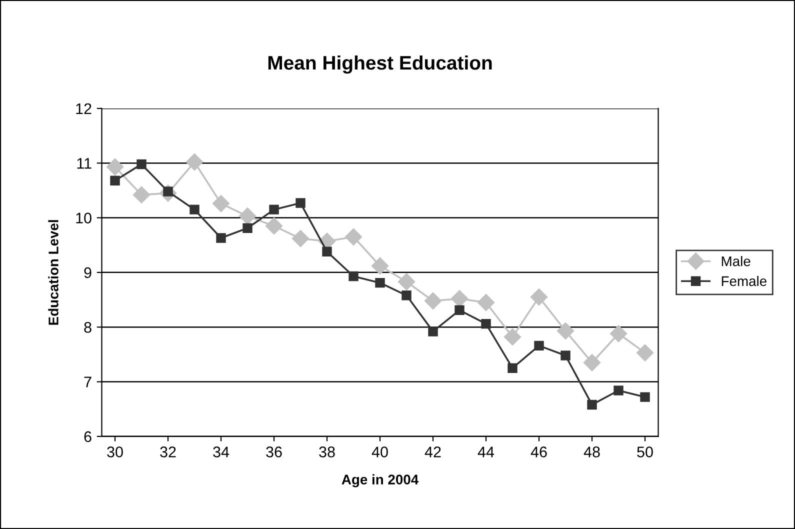  What do you see at coordinates (380, 481) in the screenshot?
I see `x-axis-title: Age in 2004` at bounding box center [380, 481].